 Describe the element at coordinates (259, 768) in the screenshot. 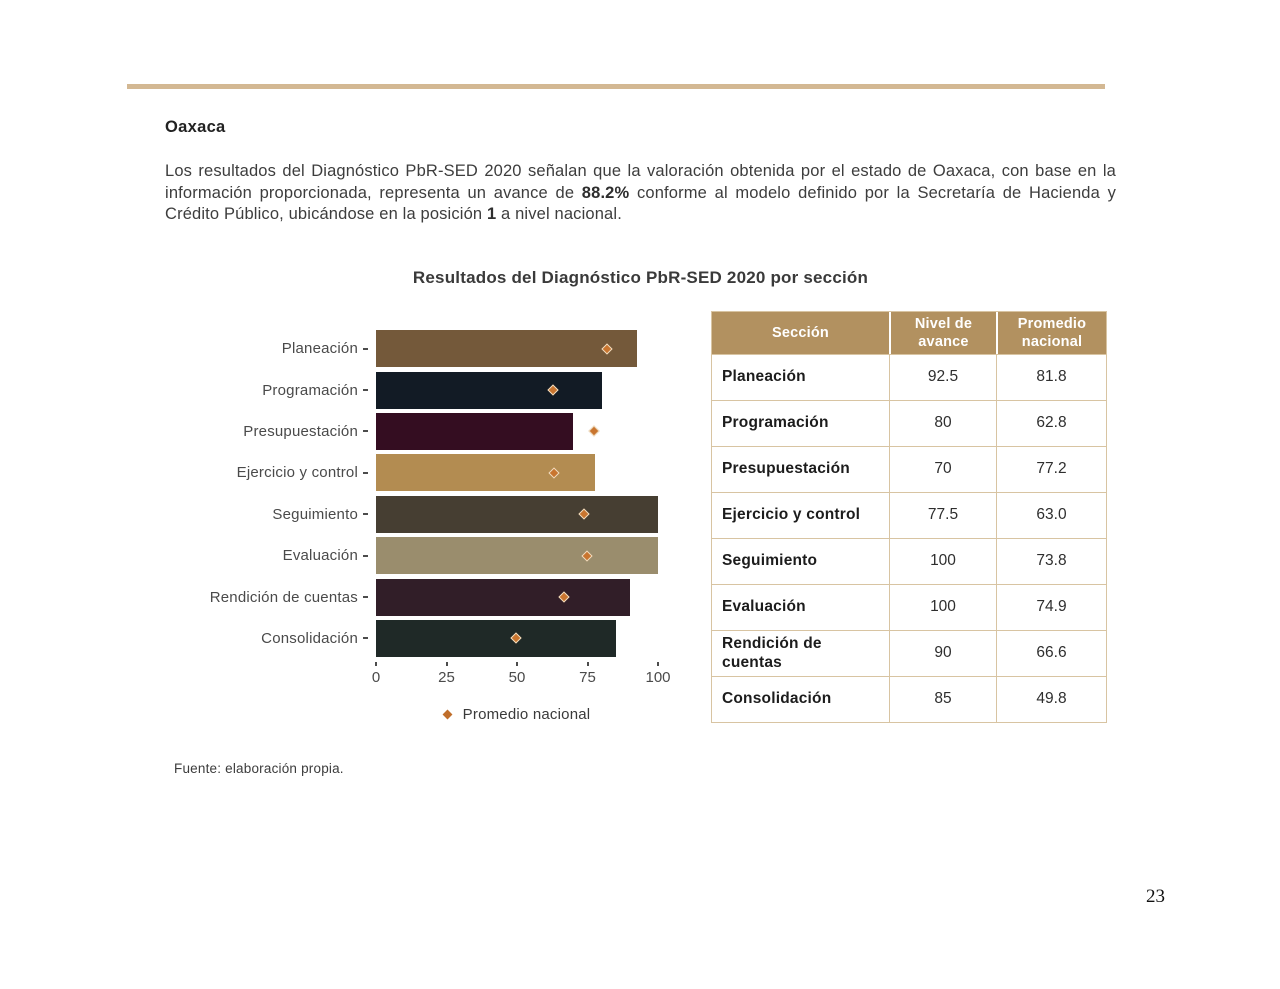

I see `source-note: Fuente: elaboración propia.` at that location.